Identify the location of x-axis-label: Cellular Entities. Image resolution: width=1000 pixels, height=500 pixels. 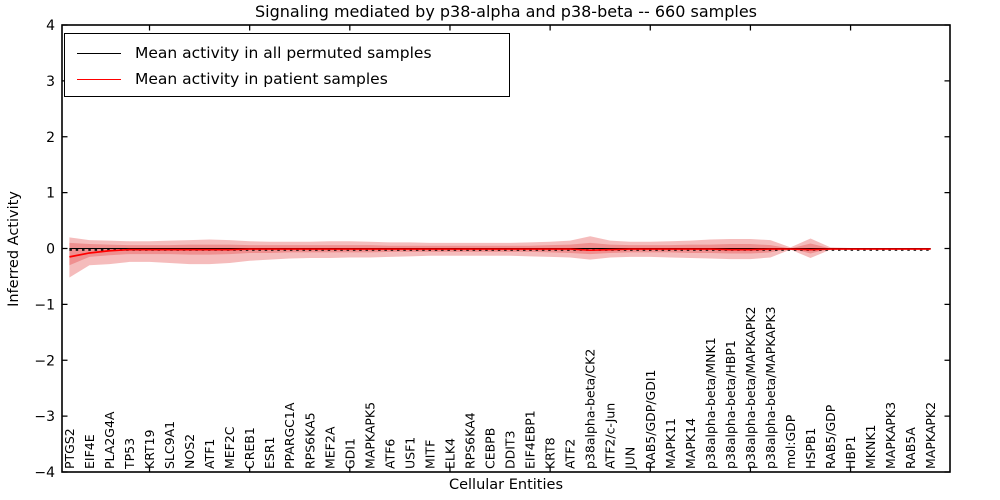
(506, 485).